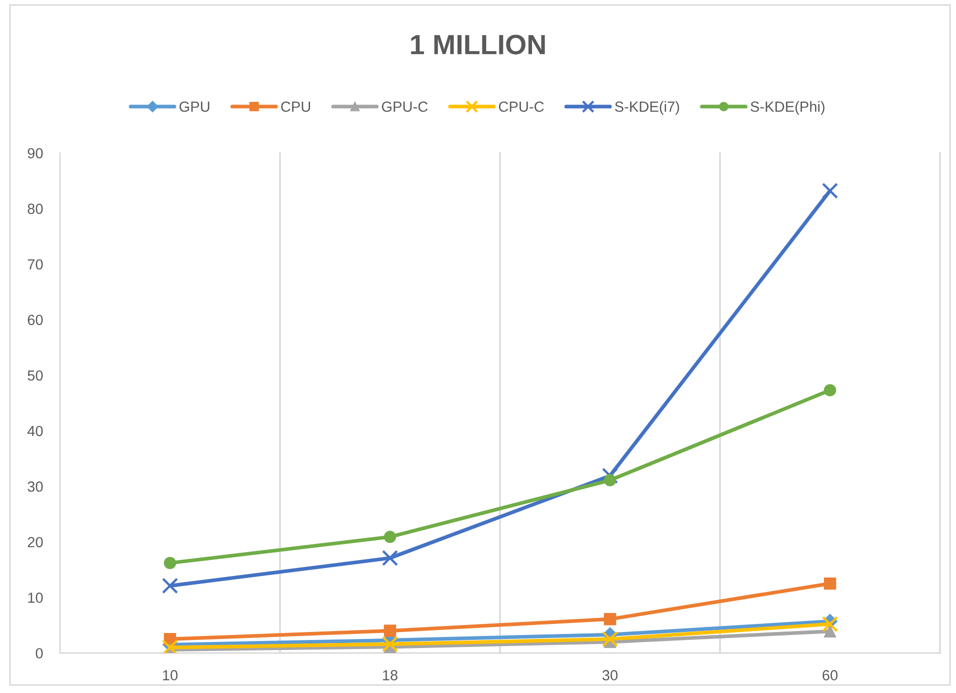  What do you see at coordinates (35, 486) in the screenshot?
I see `y-tick-label: 30` at bounding box center [35, 486].